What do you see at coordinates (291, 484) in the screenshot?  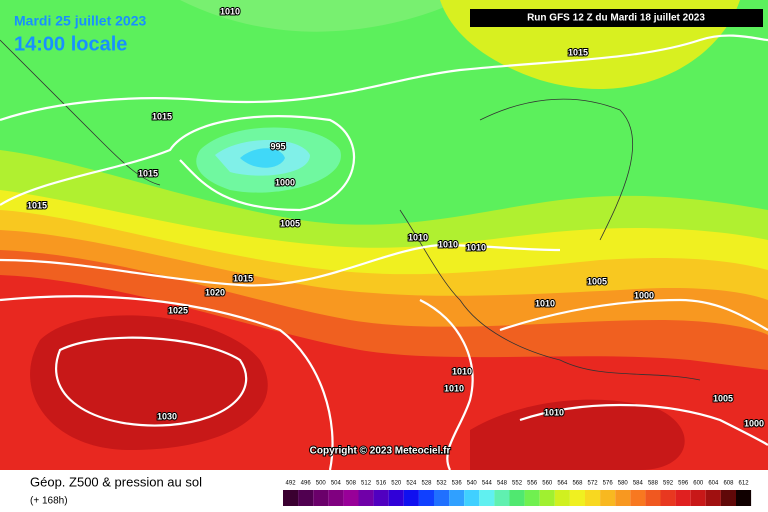 I see `scale-label: 492` at bounding box center [291, 484].